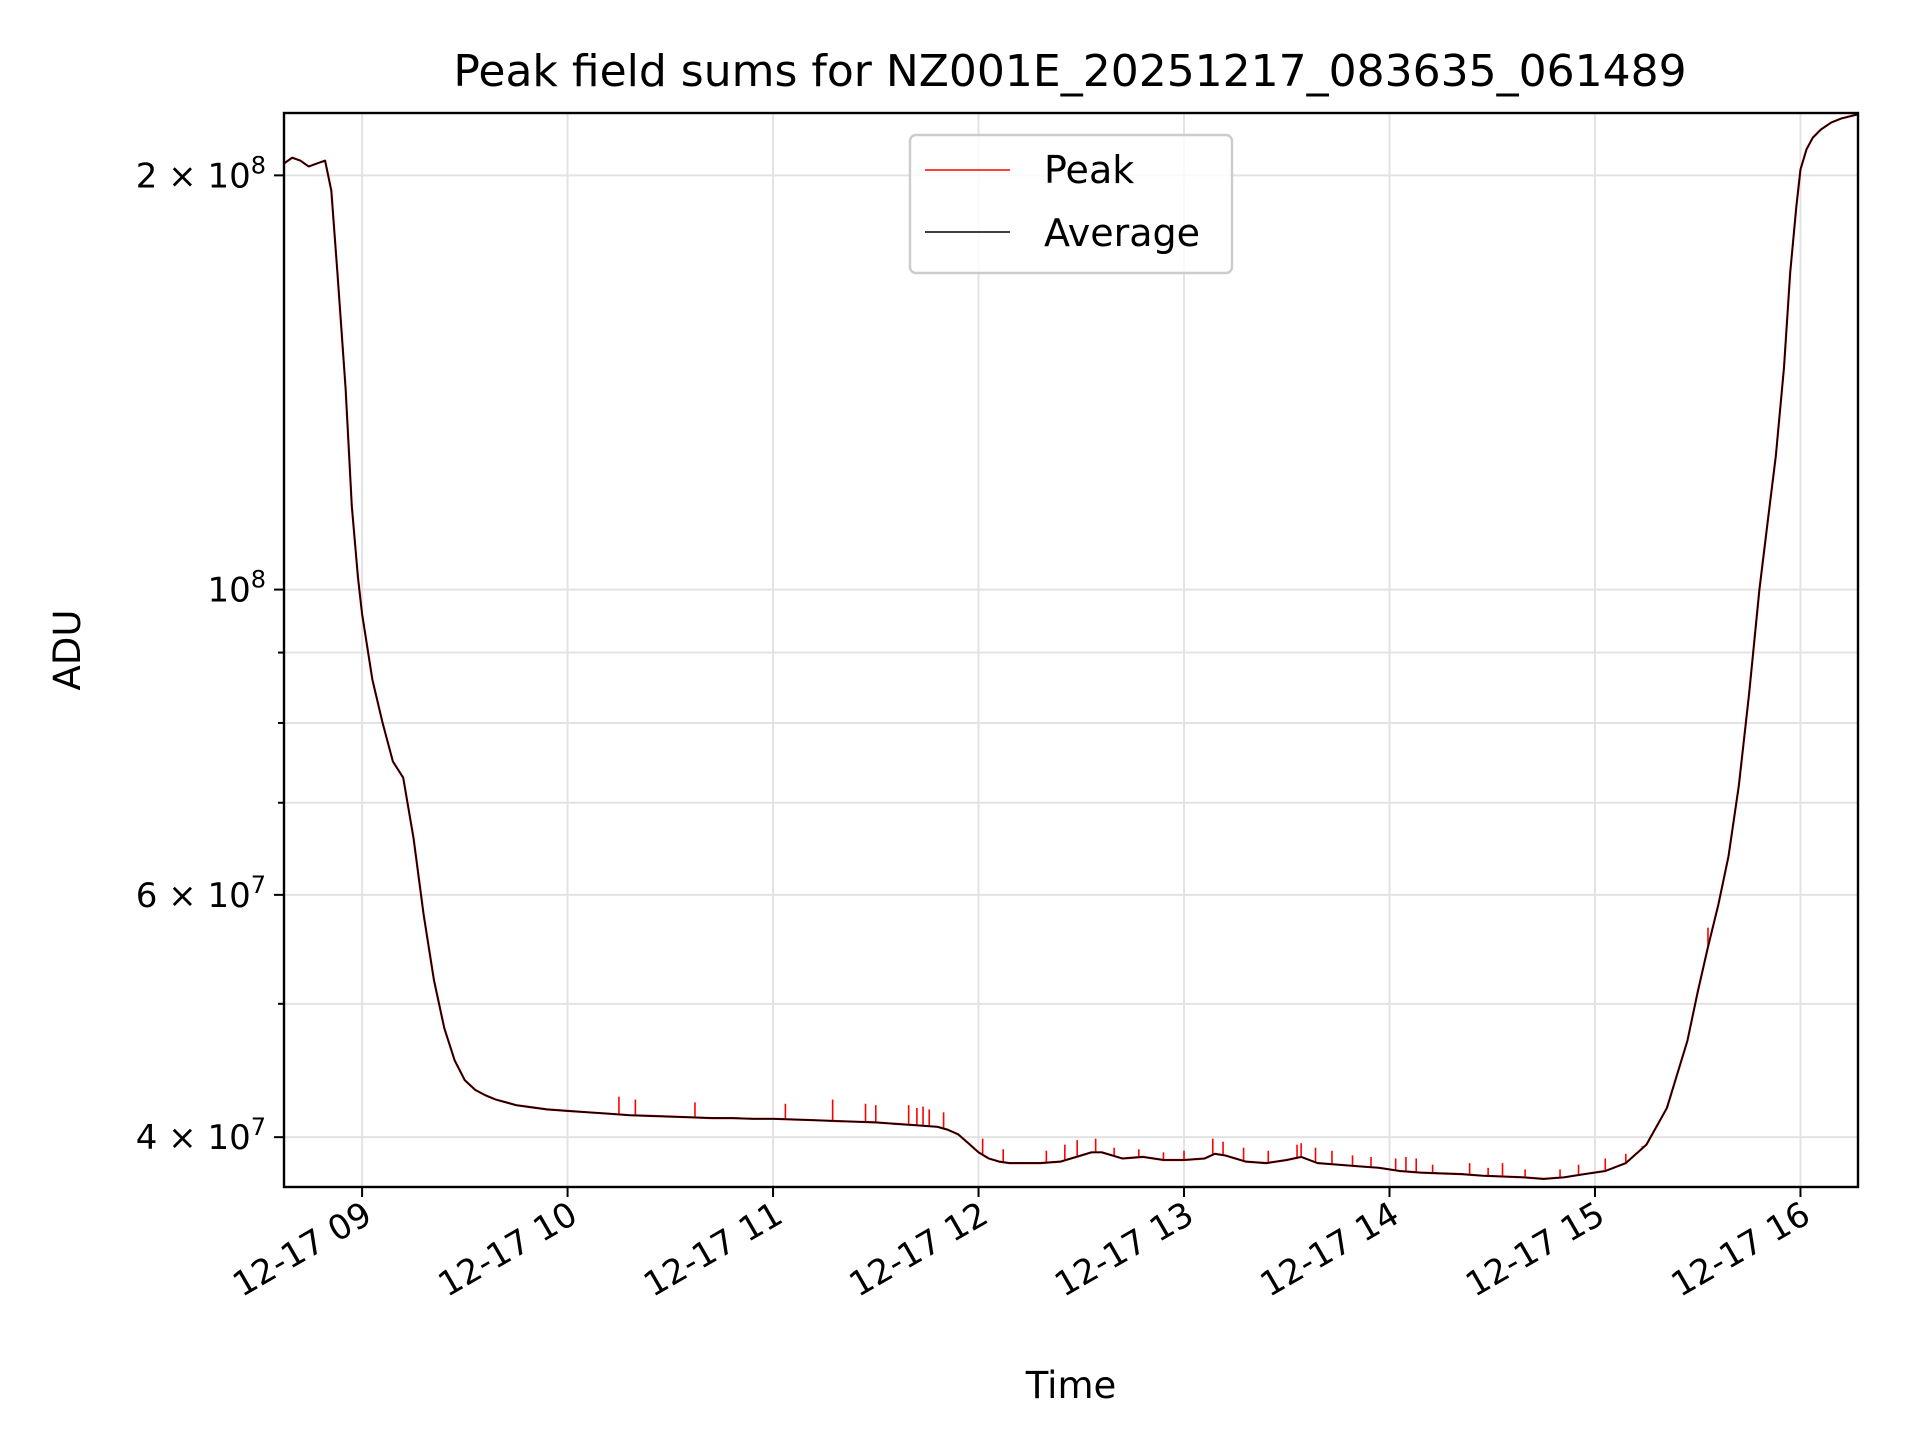 Image resolution: width=1920 pixels, height=1440 pixels. Describe the element at coordinates (201, 173) in the screenshot. I see `y-tick-label: 2 × 108` at that location.